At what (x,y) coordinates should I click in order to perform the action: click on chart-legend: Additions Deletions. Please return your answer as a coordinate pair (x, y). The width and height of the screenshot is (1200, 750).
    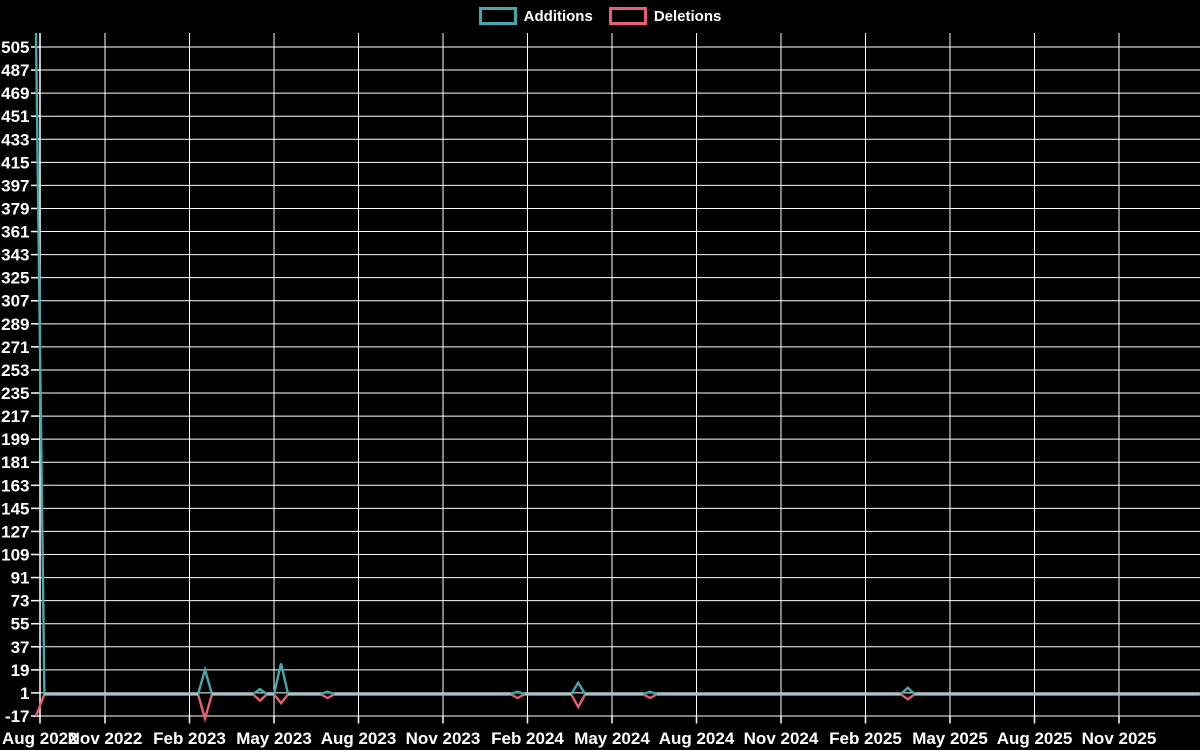
    Looking at the image, I should click on (600, 16).